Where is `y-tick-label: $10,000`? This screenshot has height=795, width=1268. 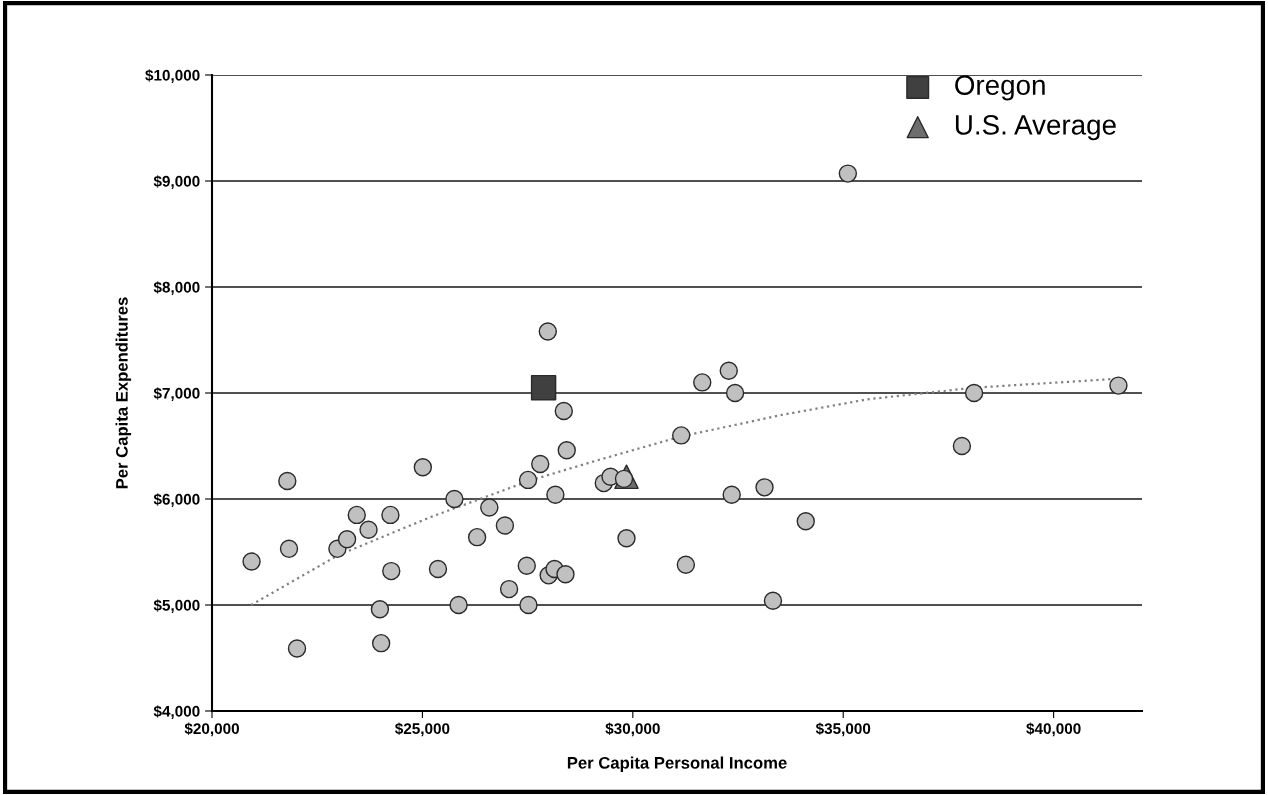
y-tick-label: $10,000 is located at coordinates (172, 76).